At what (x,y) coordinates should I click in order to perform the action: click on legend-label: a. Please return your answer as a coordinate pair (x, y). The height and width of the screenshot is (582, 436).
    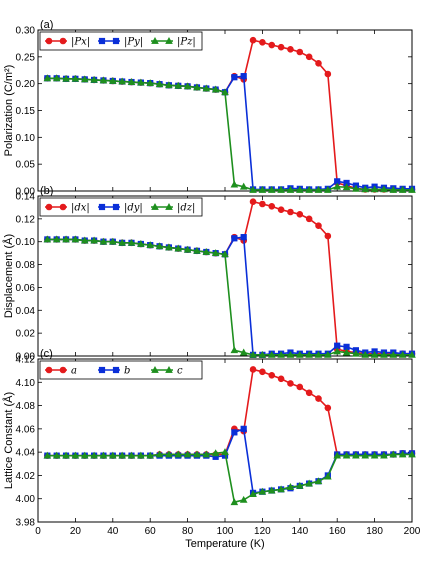
    Looking at the image, I should click on (74, 371).